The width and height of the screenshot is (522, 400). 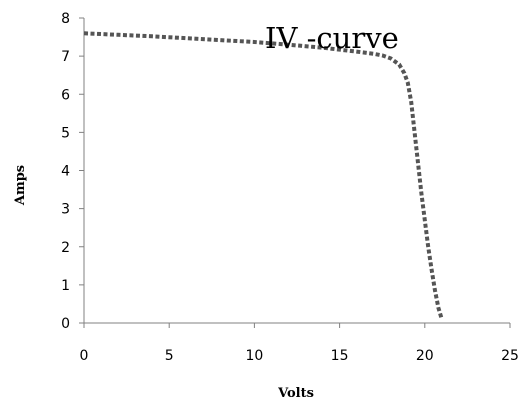 I want to click on y-tick-label-3: 3, so click(x=65, y=210).